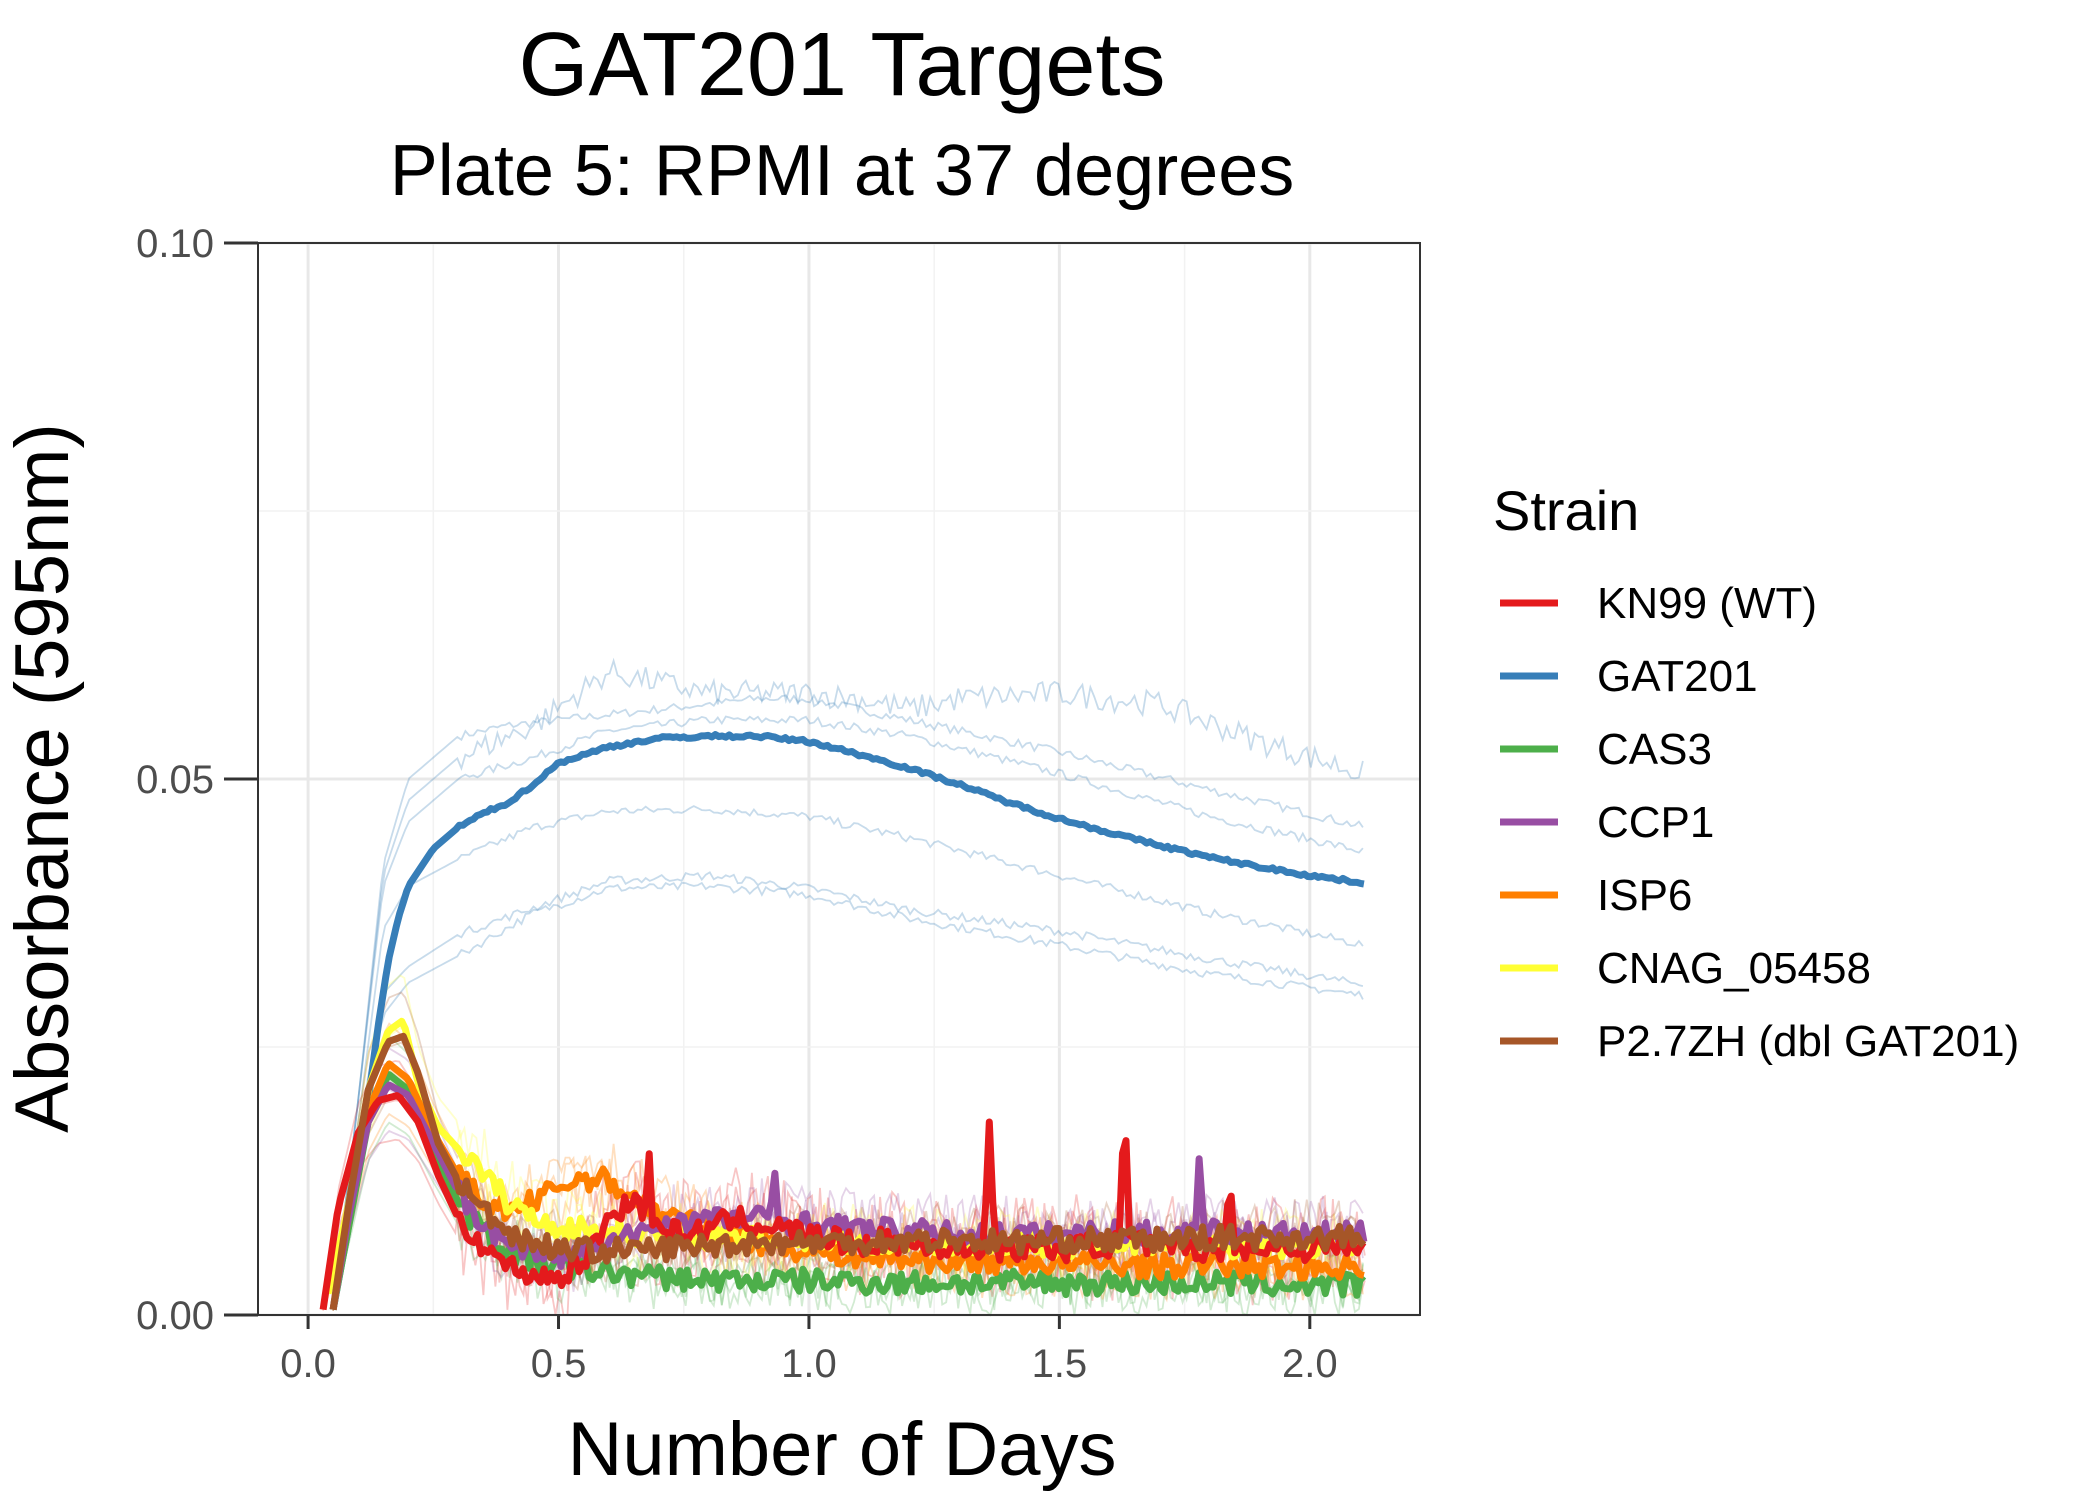  Describe the element at coordinates (1654, 749) in the screenshot. I see `legend-label: CAS3` at that location.